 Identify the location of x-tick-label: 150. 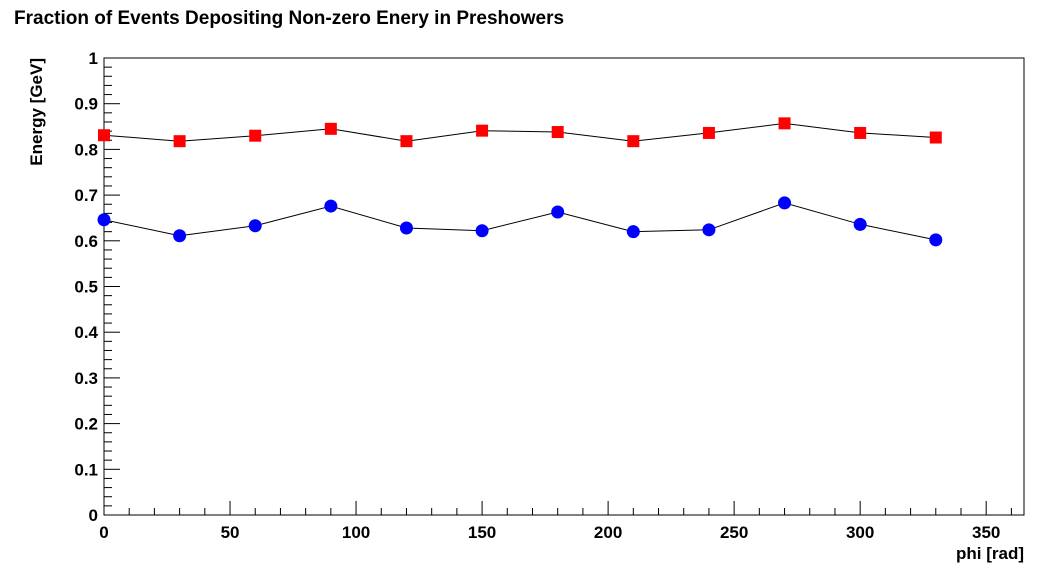
(482, 532).